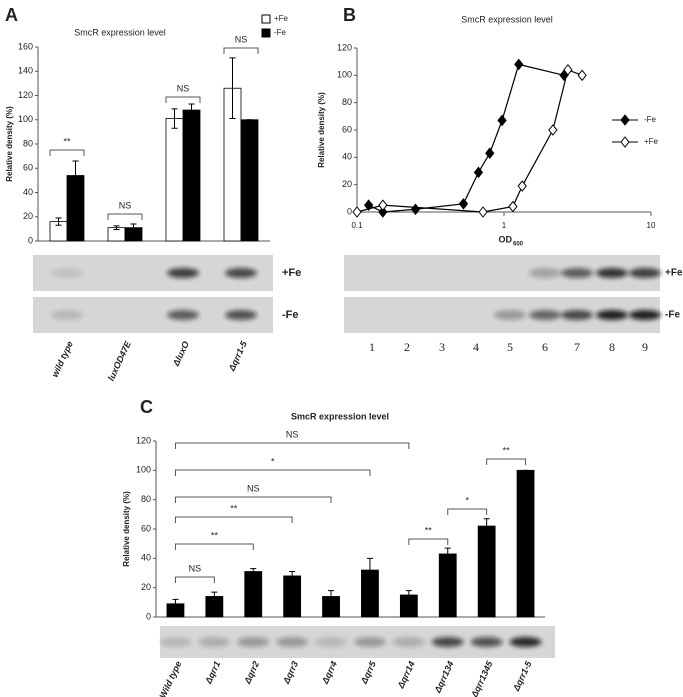  Describe the element at coordinates (442, 347) in the screenshot. I see `lane-label: 3` at that location.